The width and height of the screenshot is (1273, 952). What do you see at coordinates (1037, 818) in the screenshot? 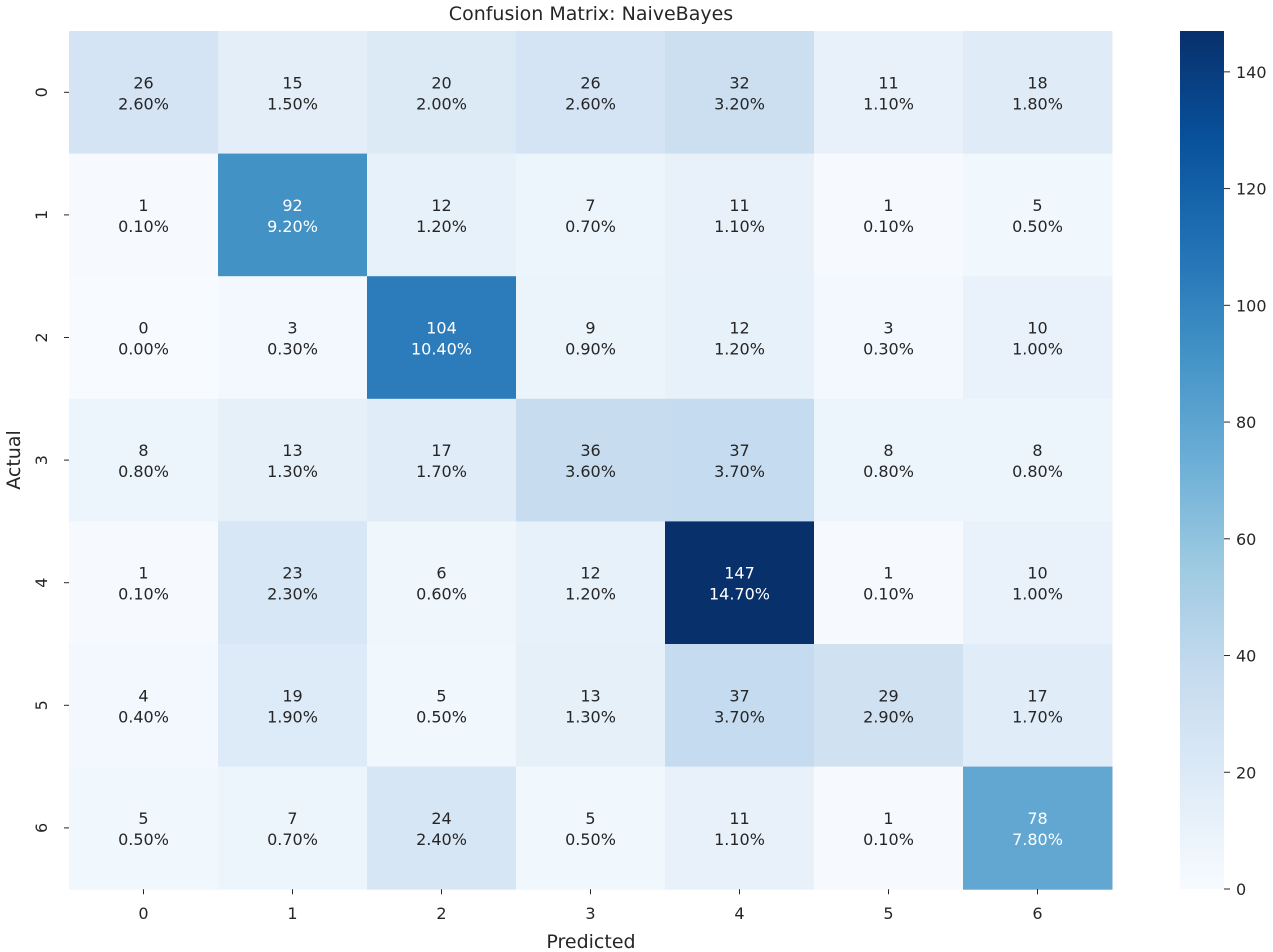
I see `cell-count-label: 78` at bounding box center [1037, 818].